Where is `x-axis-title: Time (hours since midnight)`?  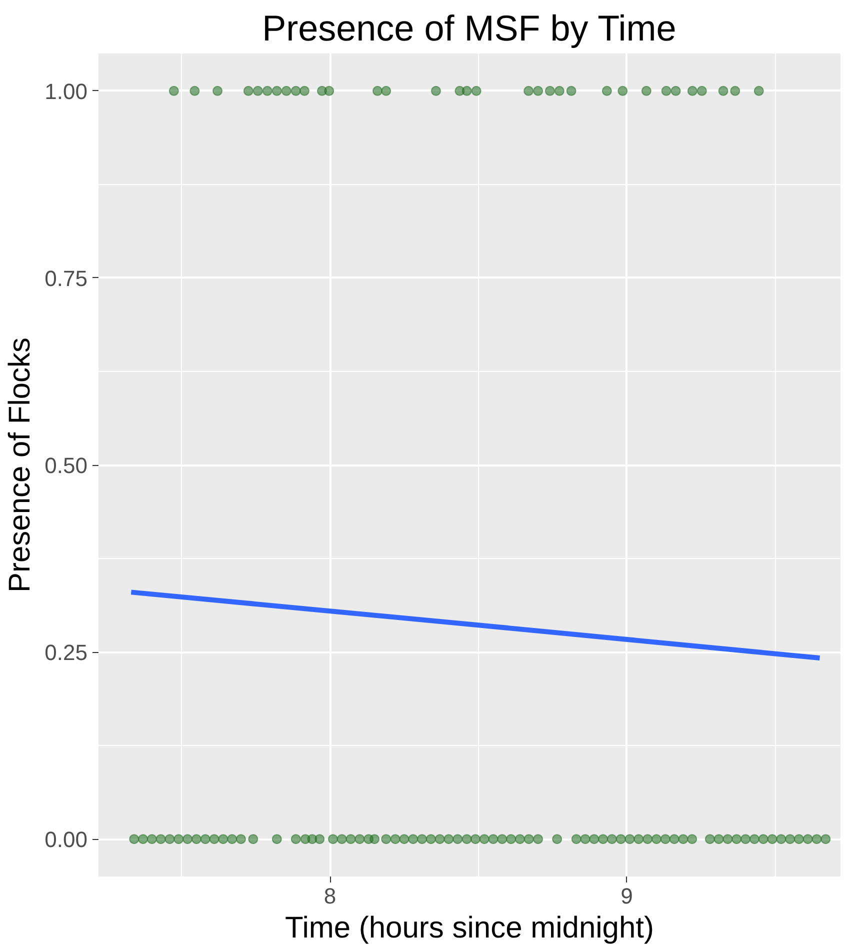 x-axis-title: Time (hours since midnight) is located at coordinates (469, 928).